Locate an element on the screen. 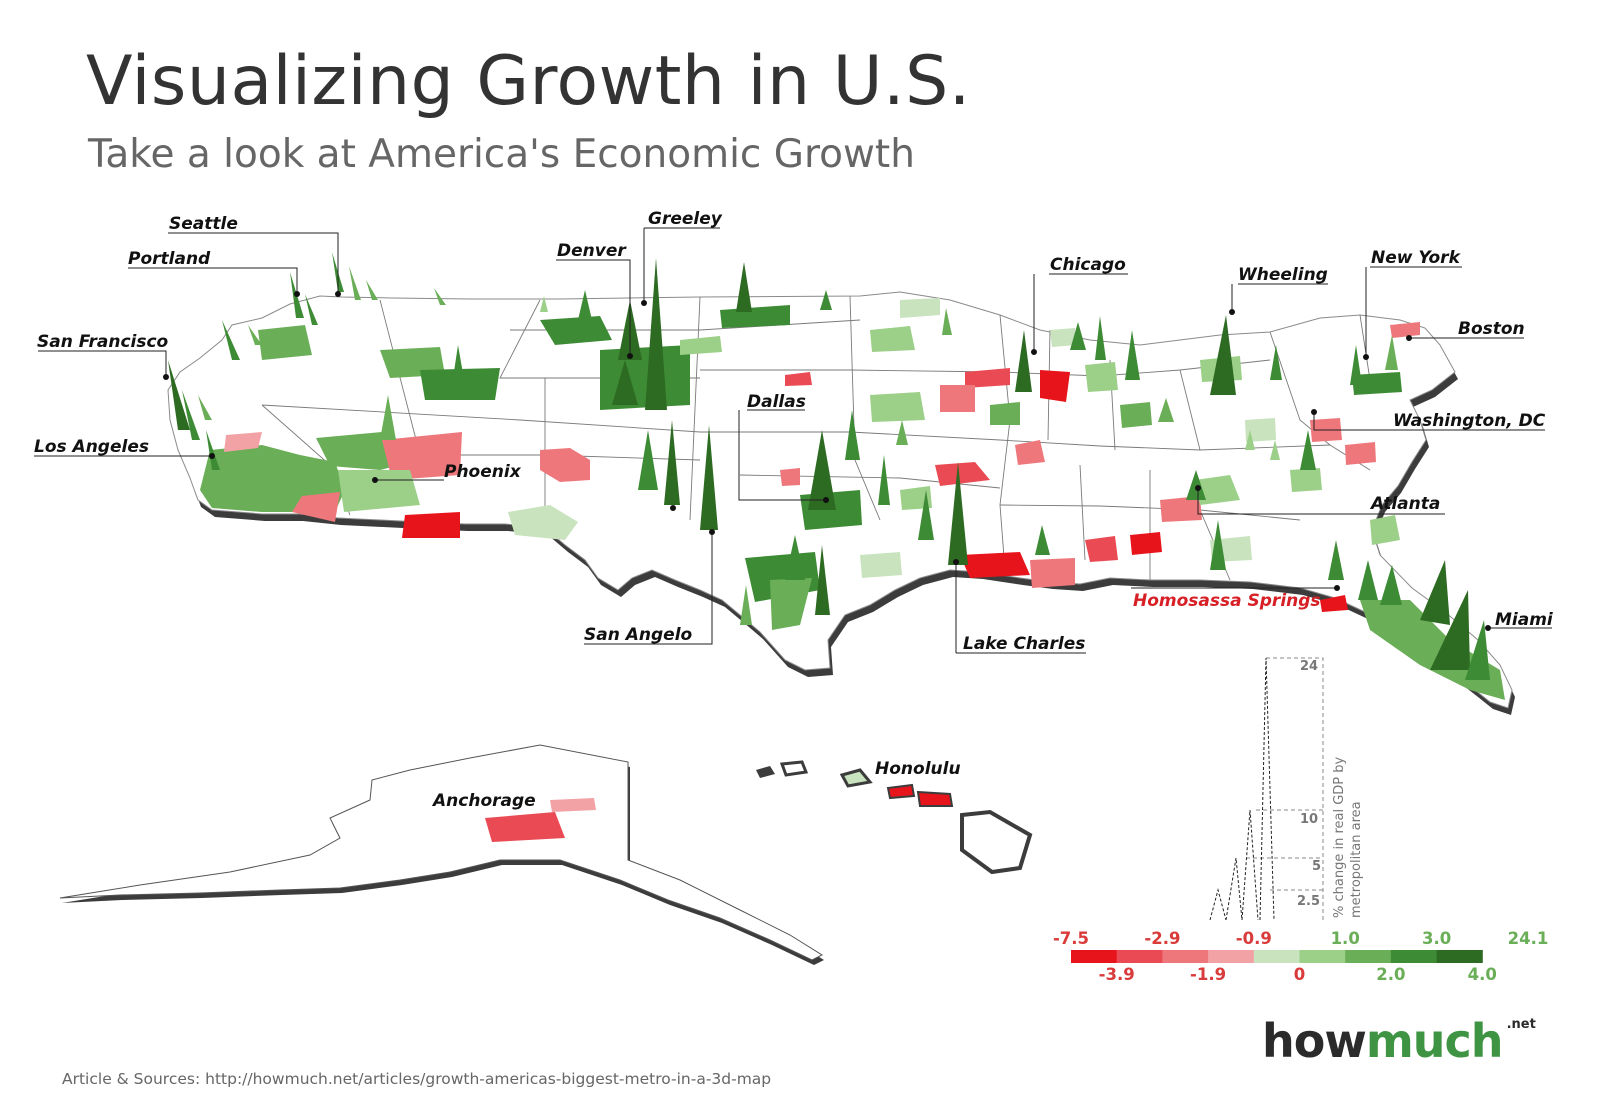 This screenshot has height=1108, width=1600. page-title: Visualizing Growth in U.S. is located at coordinates (528, 81).